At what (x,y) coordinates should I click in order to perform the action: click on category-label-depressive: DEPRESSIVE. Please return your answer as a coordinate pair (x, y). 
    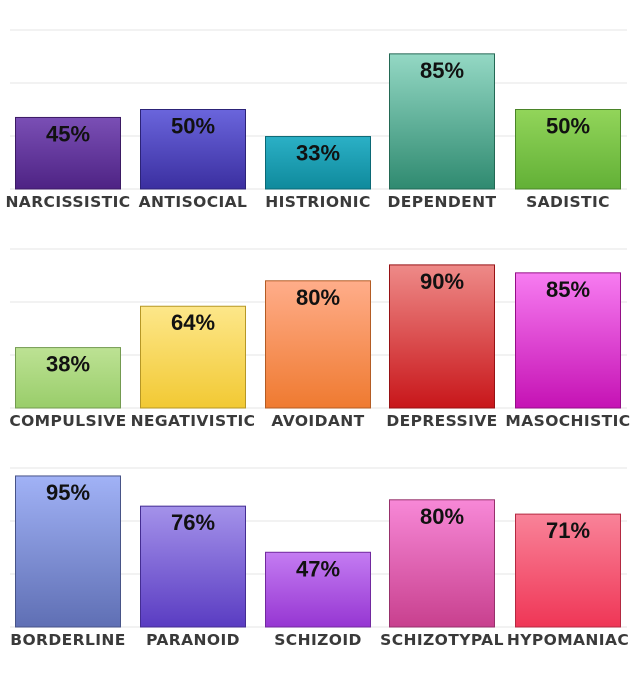
    Looking at the image, I should click on (441, 421).